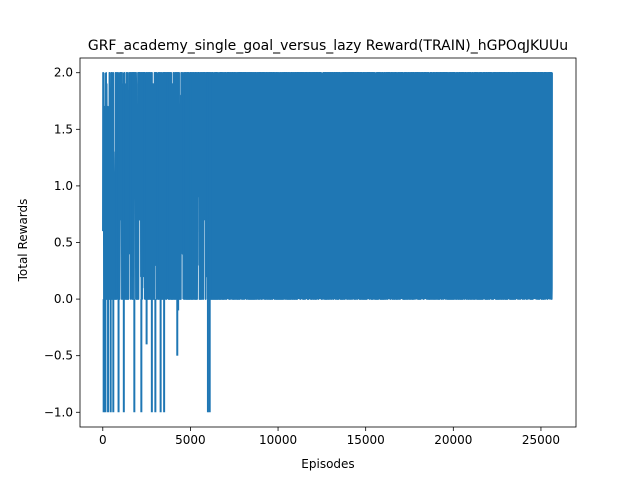  What do you see at coordinates (63, 73) in the screenshot?
I see `y-tick-label: 2.0` at bounding box center [63, 73].